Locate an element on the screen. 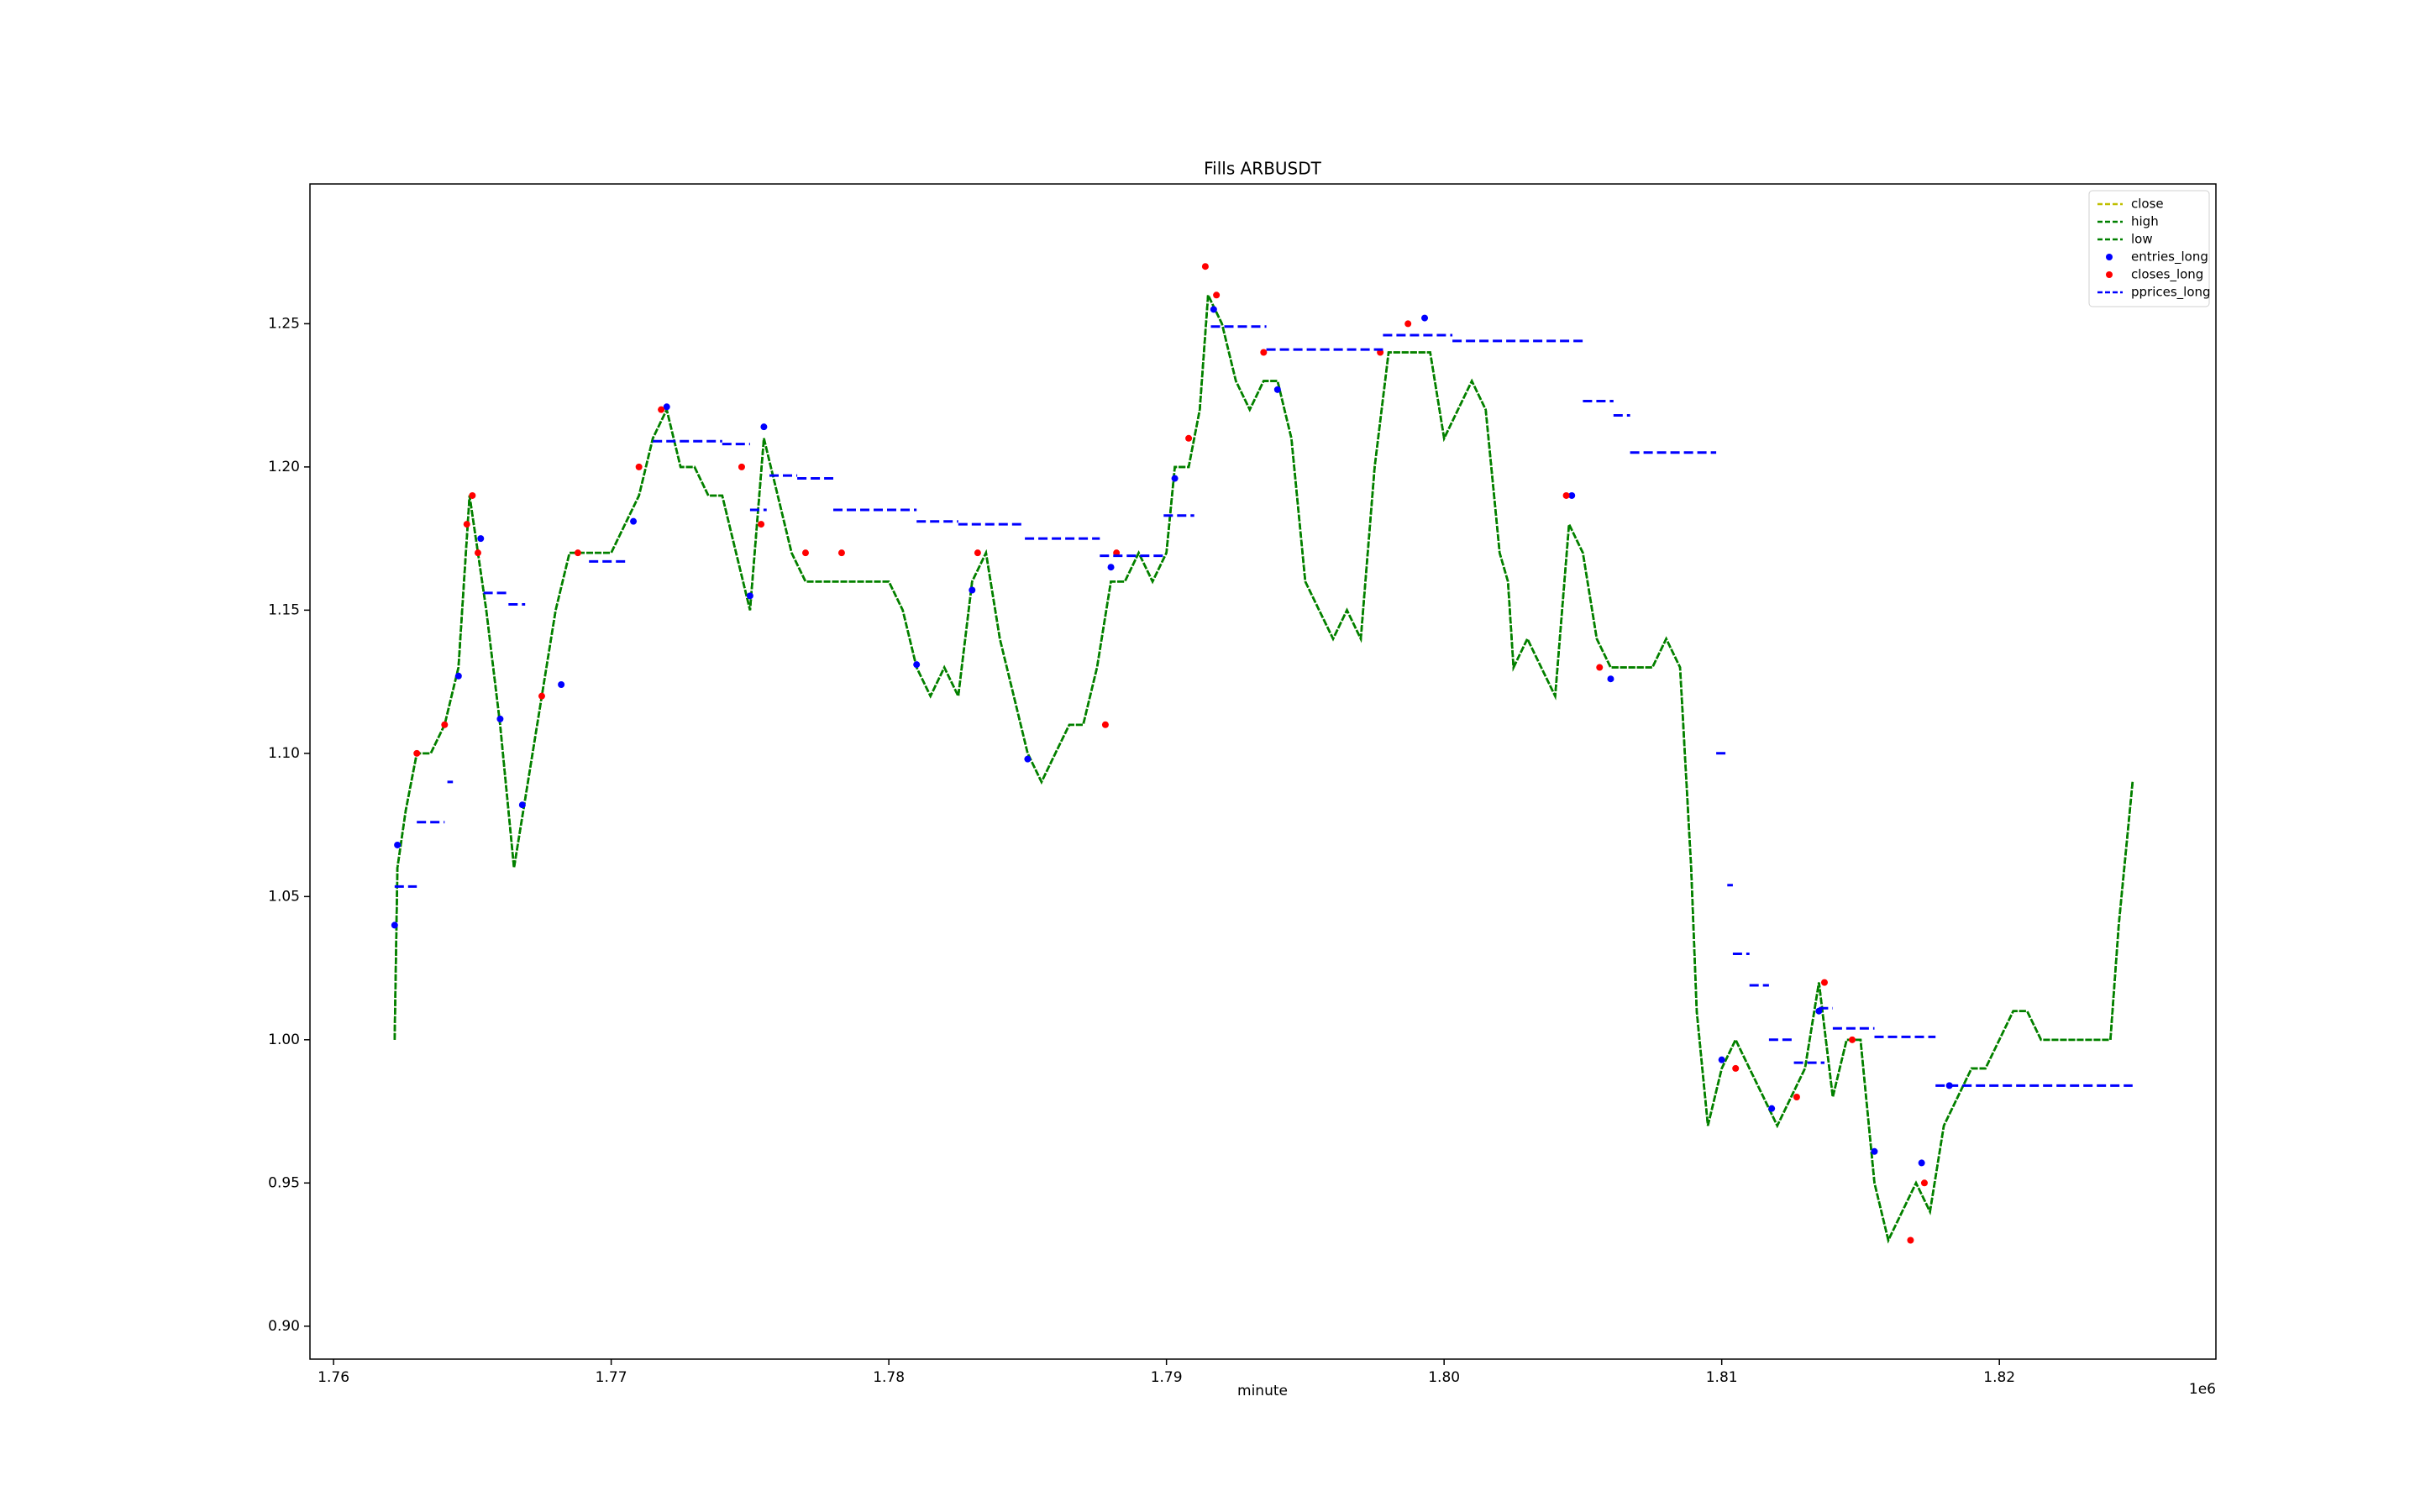 This screenshot has width=2436, height=1512. legend-label: low is located at coordinates (2142, 239).